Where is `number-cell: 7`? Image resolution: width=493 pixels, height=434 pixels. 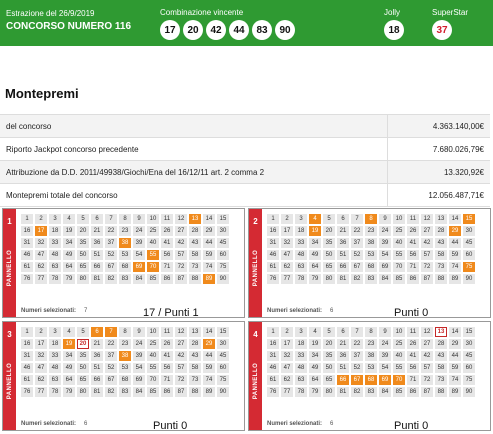
number-cell: 7 is located at coordinates (111, 332).